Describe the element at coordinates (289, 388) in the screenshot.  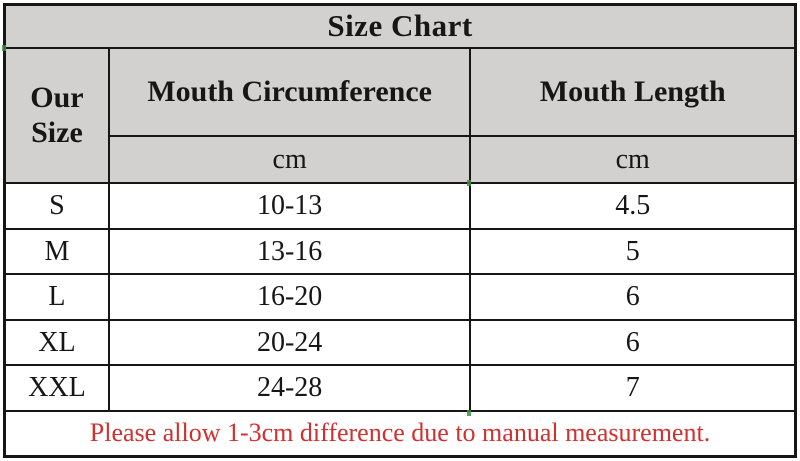
I see `circumference-cell: 24-28` at that location.